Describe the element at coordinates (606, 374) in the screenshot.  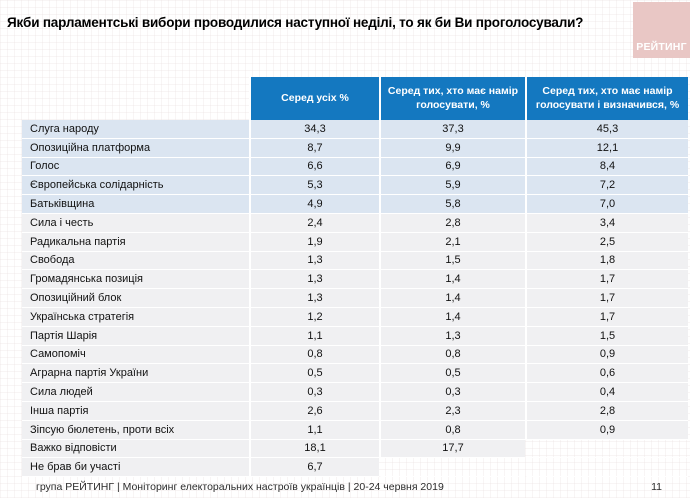
I see `value-cell: 0,6` at that location.